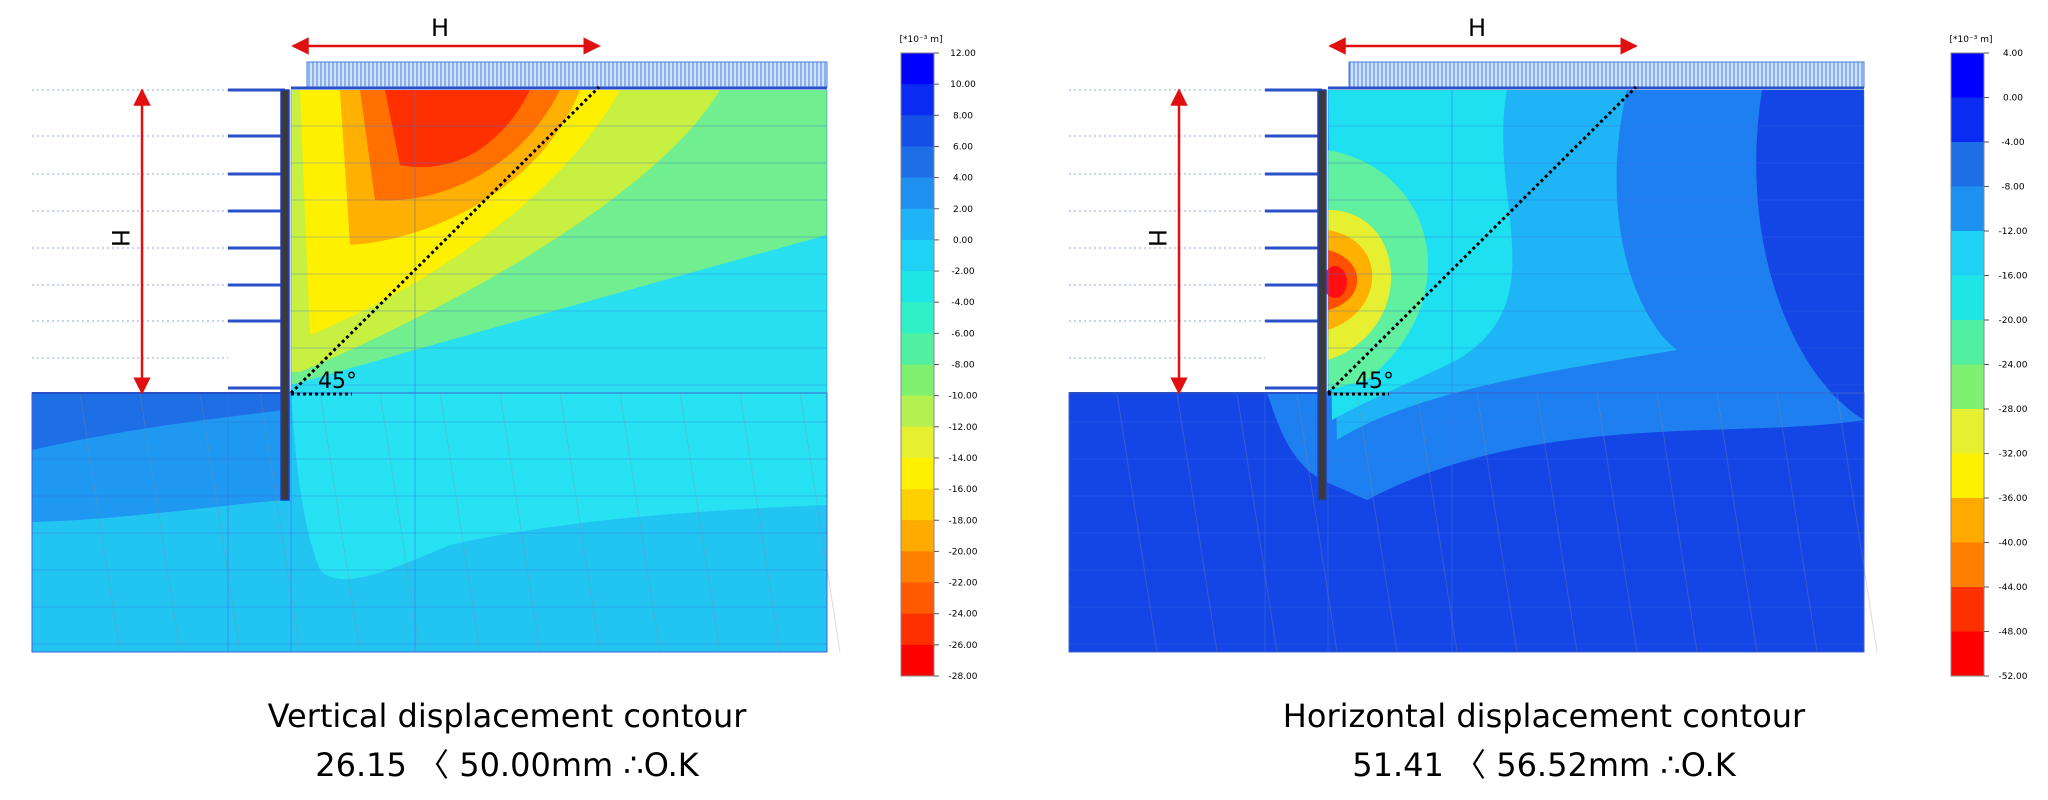  What do you see at coordinates (2013, 188) in the screenshot?
I see `colorbar-tick-label: -8.00` at bounding box center [2013, 188].